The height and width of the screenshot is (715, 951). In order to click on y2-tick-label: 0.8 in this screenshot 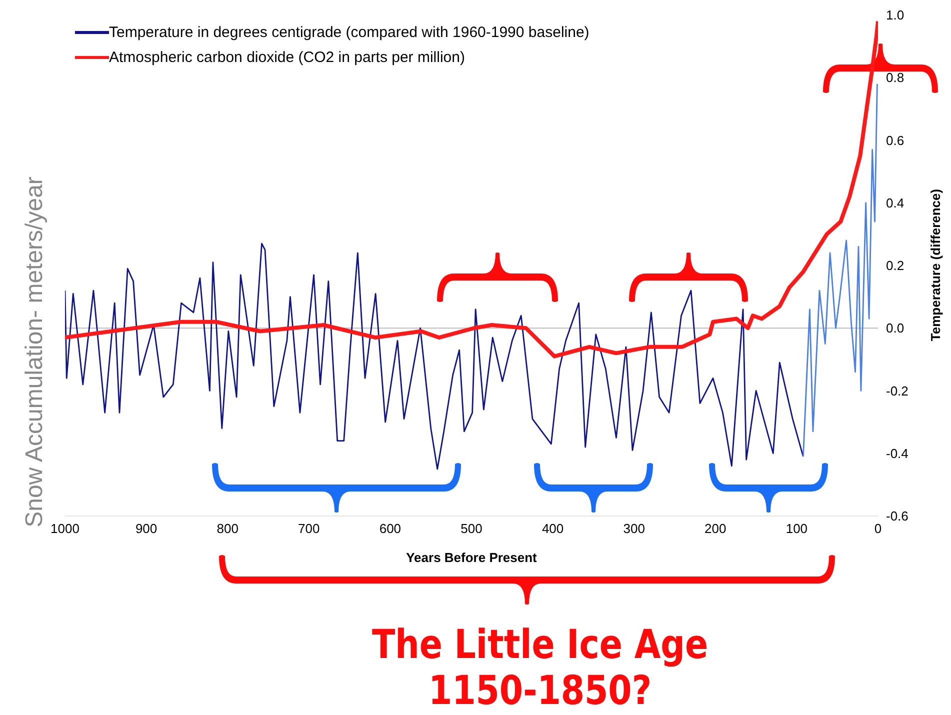, I will do `click(895, 78)`.